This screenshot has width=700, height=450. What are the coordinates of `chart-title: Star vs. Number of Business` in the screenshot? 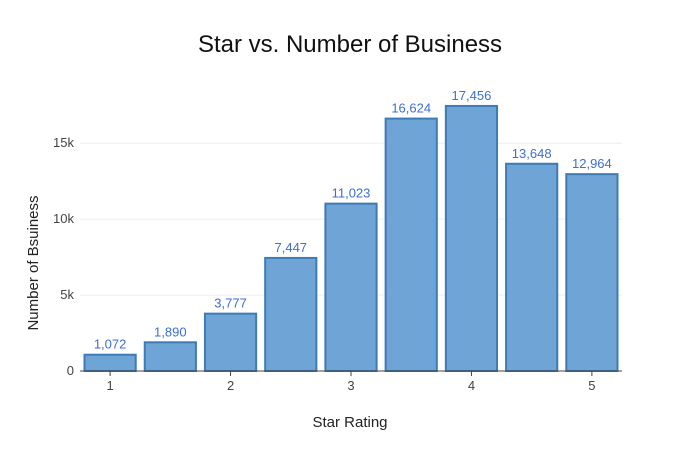 It's located at (350, 44).